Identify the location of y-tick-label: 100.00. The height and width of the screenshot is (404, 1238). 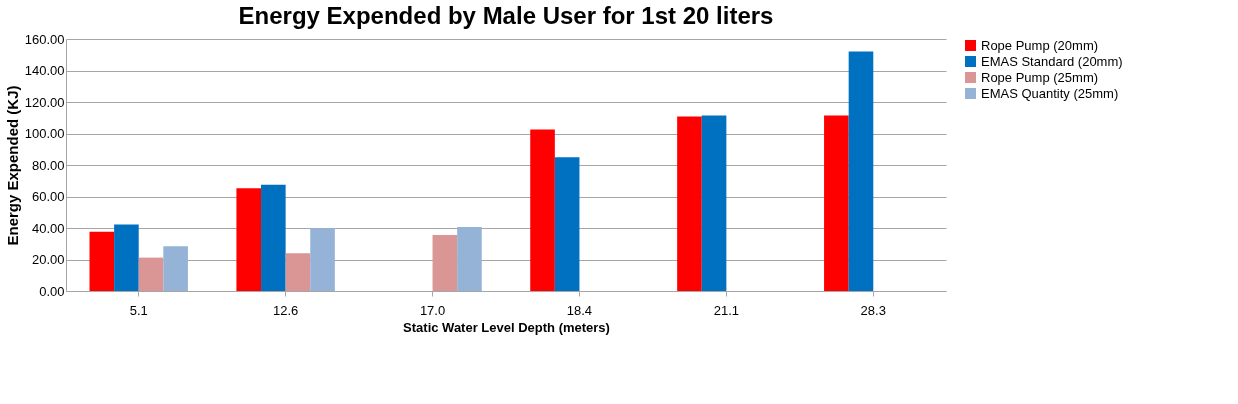
(44, 133).